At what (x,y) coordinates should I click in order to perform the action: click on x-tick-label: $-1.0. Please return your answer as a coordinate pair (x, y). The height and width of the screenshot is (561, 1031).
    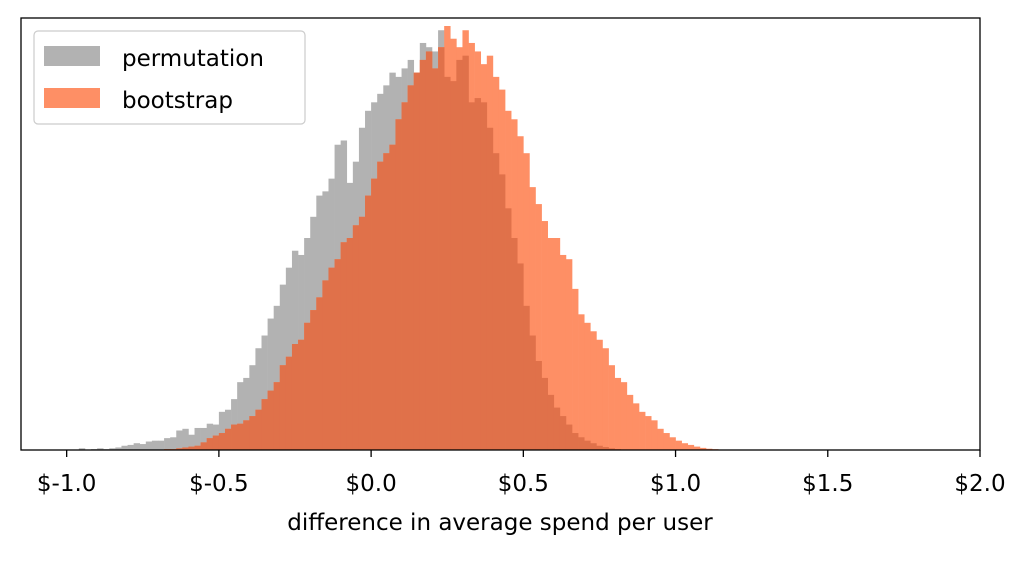
    Looking at the image, I should click on (67, 484).